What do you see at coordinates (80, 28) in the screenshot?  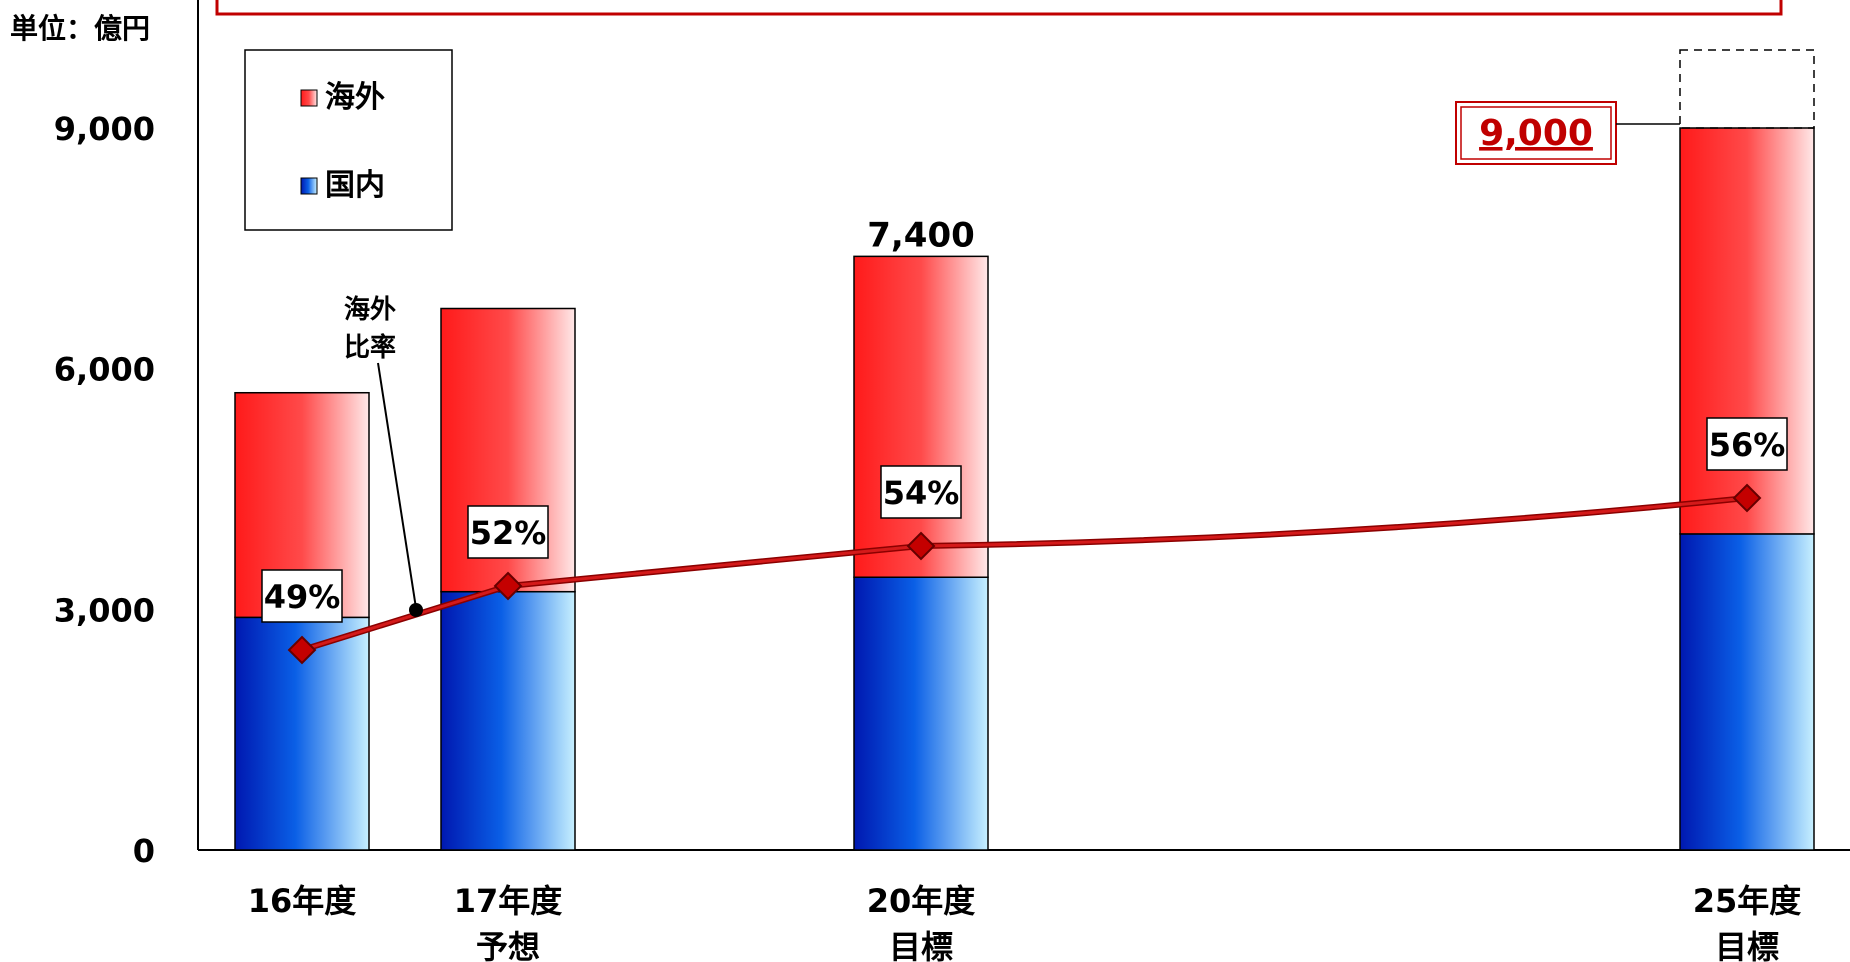 I see `unit-label: 単位：億円` at bounding box center [80, 28].